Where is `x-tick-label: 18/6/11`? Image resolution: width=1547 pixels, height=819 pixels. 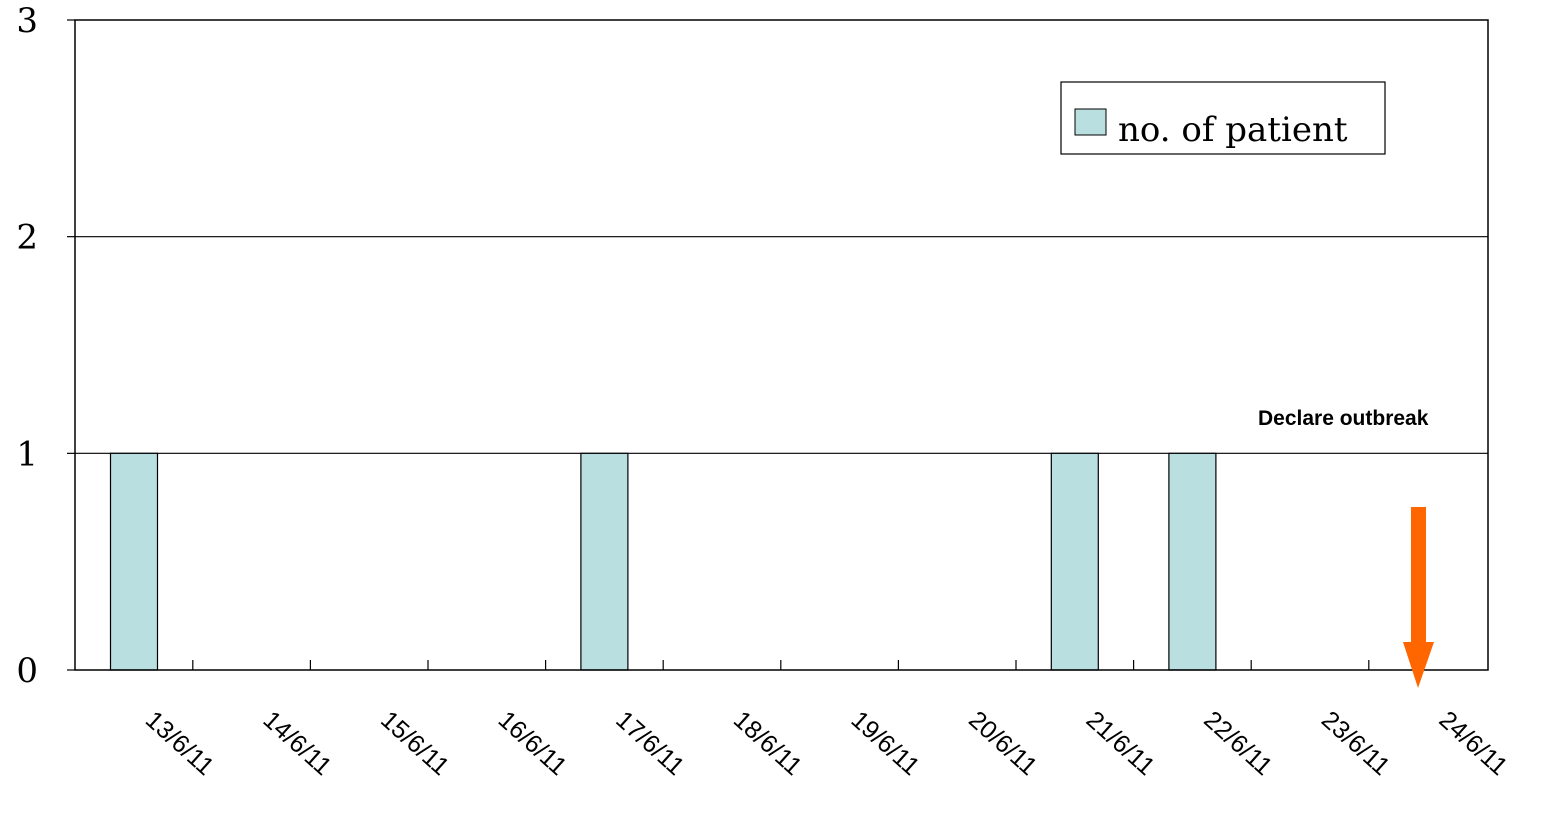
x-tick-label: 18/6/11 is located at coordinates (767, 743).